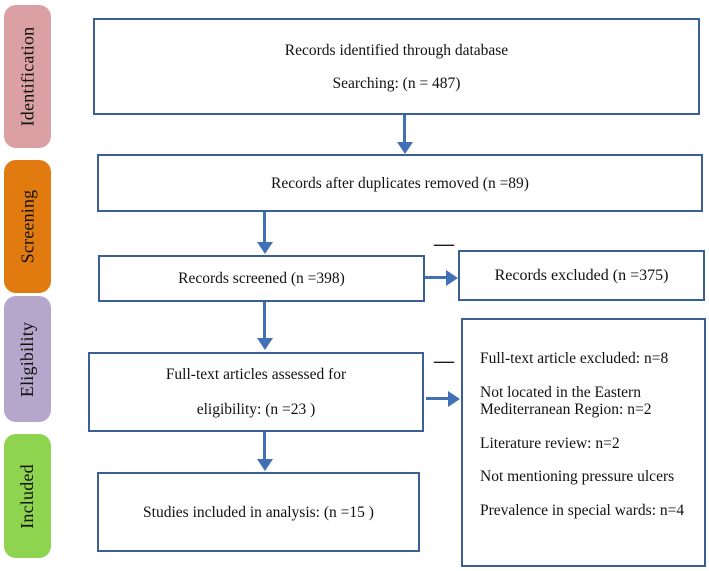 Image resolution: width=709 pixels, height=571 pixels. I want to click on box-studies-included: Studies included in analysis: (n =15 ), so click(258, 512).